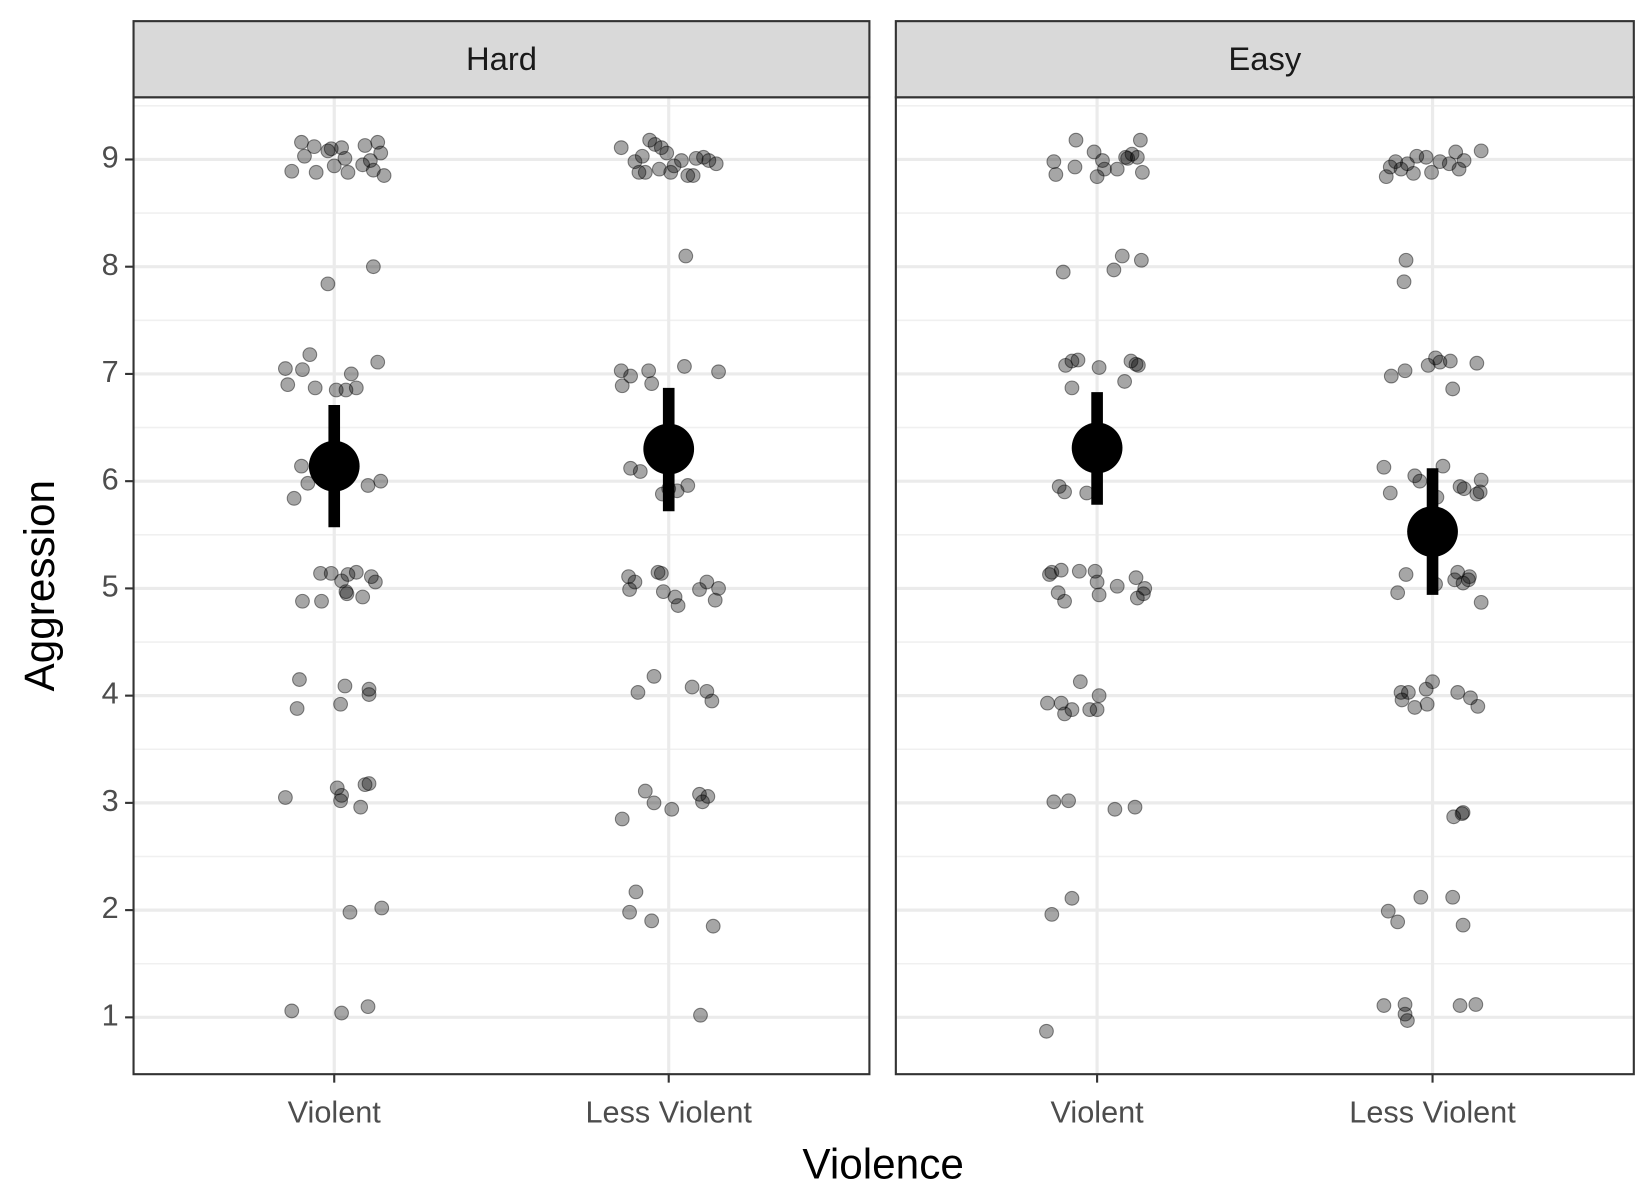 The image size is (1650, 1200). What do you see at coordinates (501, 59) in the screenshot?
I see `strip` at bounding box center [501, 59].